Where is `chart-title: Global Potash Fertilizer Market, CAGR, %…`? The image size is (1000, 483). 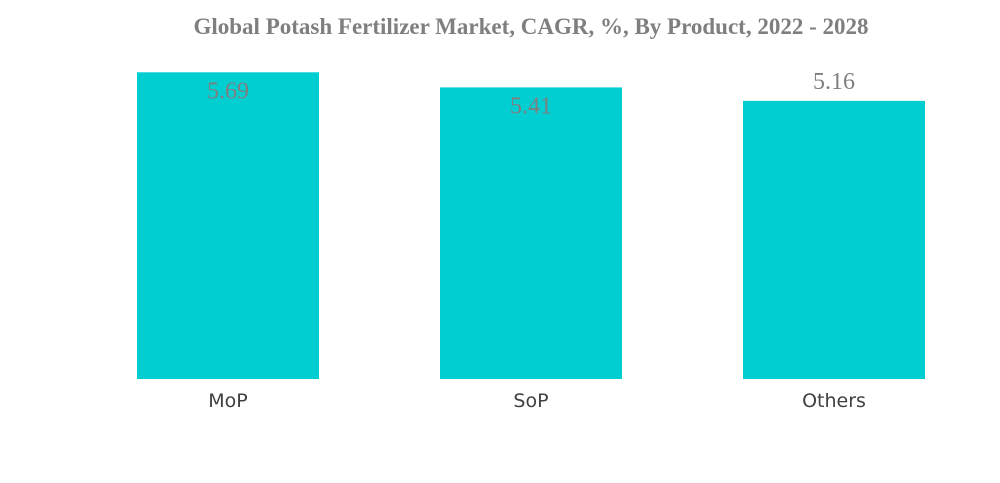
chart-title: Global Potash Fertilizer Market, CAGR, %… is located at coordinates (531, 26).